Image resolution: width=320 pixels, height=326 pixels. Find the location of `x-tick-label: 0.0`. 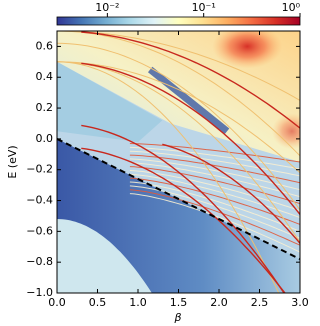

x-tick-label: 0.0 is located at coordinates (57, 302).